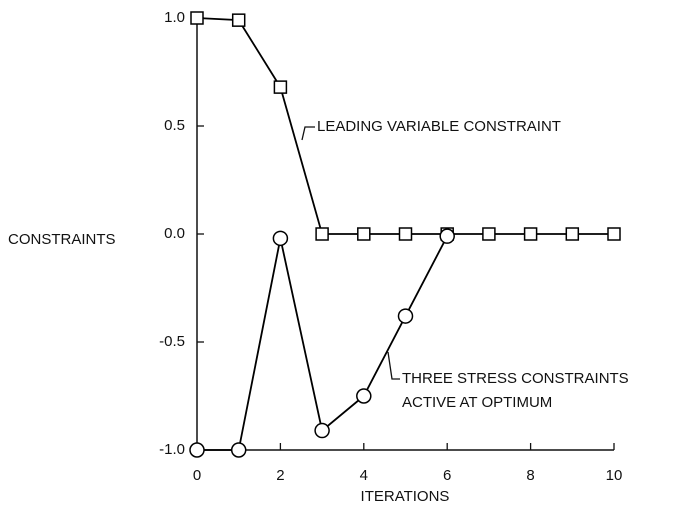 The width and height of the screenshot is (681, 515). Describe the element at coordinates (614, 475) in the screenshot. I see `x-tick-label: 10` at that location.